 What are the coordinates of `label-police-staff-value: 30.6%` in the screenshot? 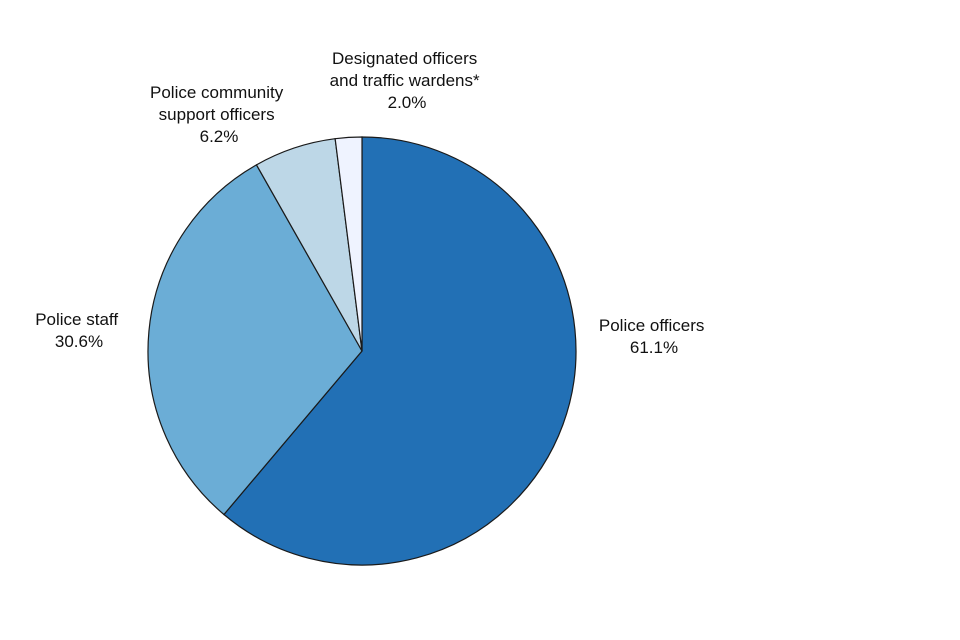 It's located at (79, 341).